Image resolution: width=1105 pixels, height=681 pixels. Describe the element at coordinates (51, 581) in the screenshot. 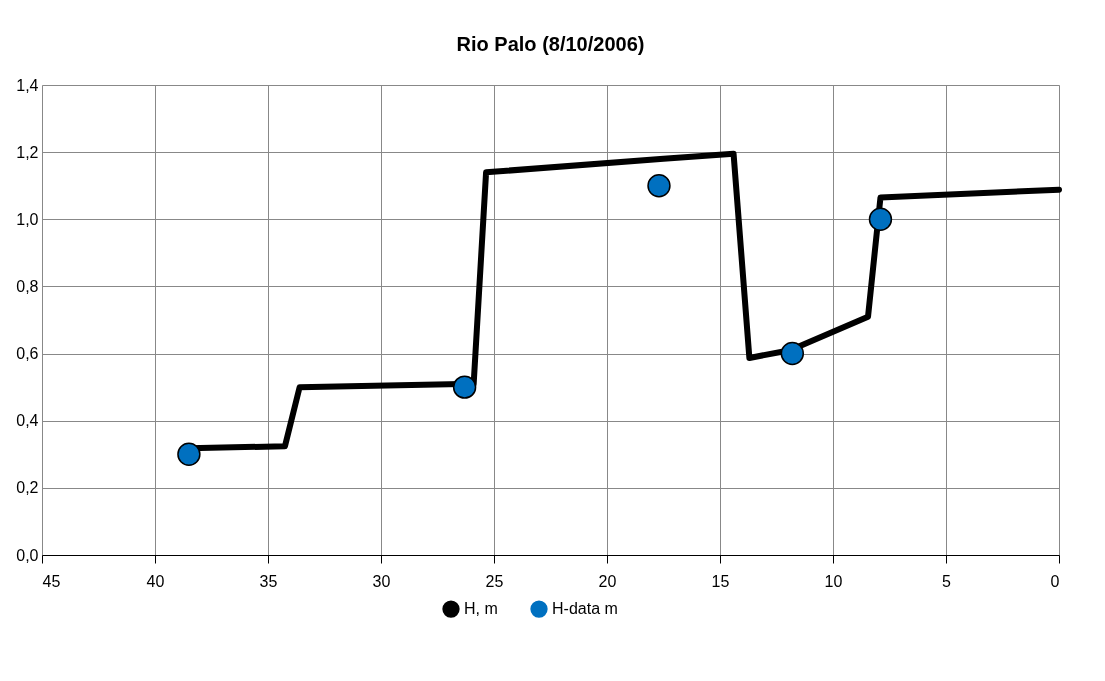

I see `x-tick-label: 45` at that location.